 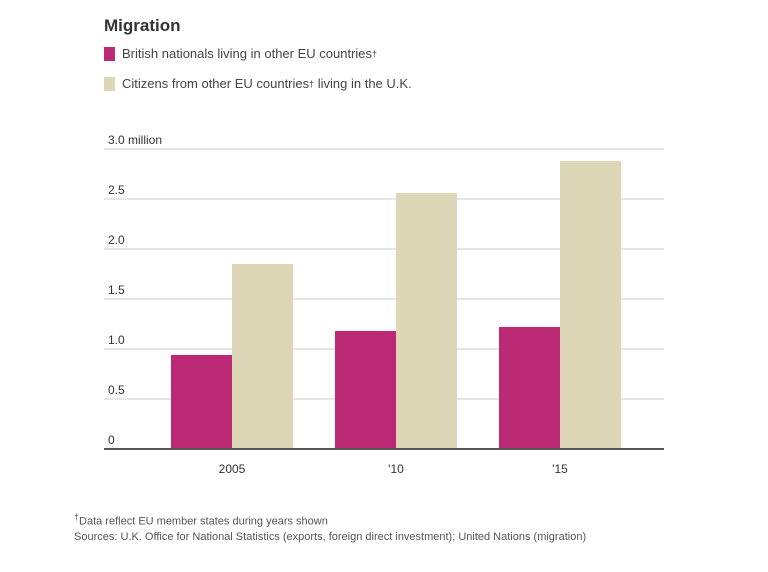 What do you see at coordinates (142, 25) in the screenshot?
I see `chart-title: Migration` at bounding box center [142, 25].